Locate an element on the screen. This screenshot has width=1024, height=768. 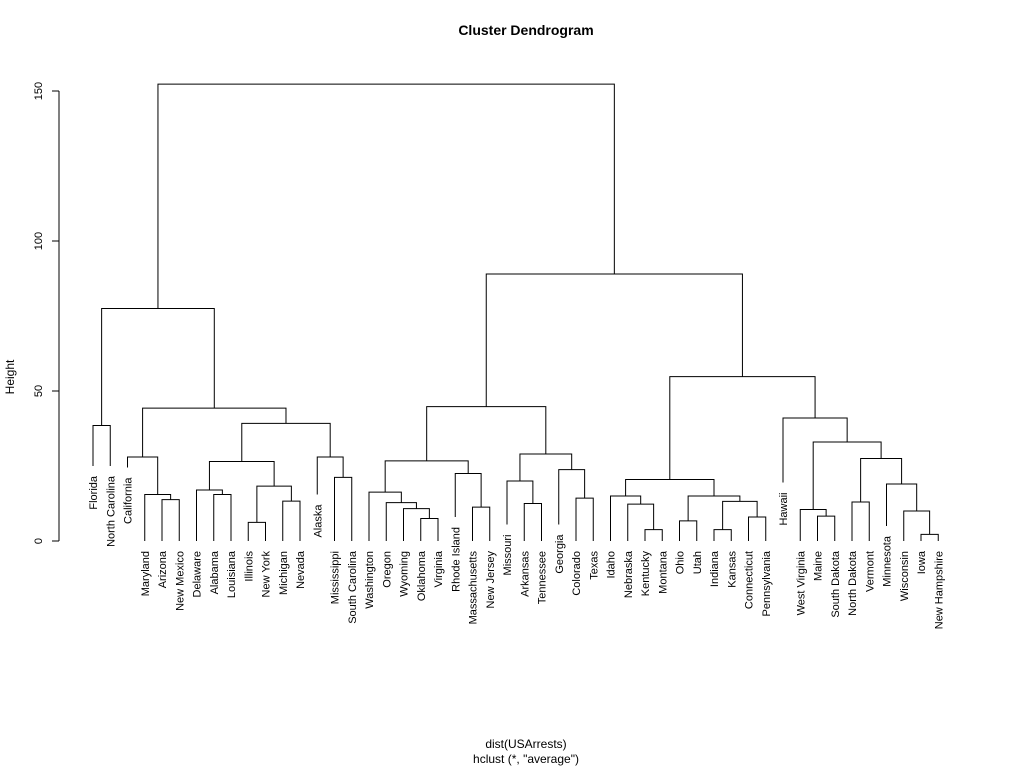
leaf-label: Minnesota is located at coordinates (888, 561).